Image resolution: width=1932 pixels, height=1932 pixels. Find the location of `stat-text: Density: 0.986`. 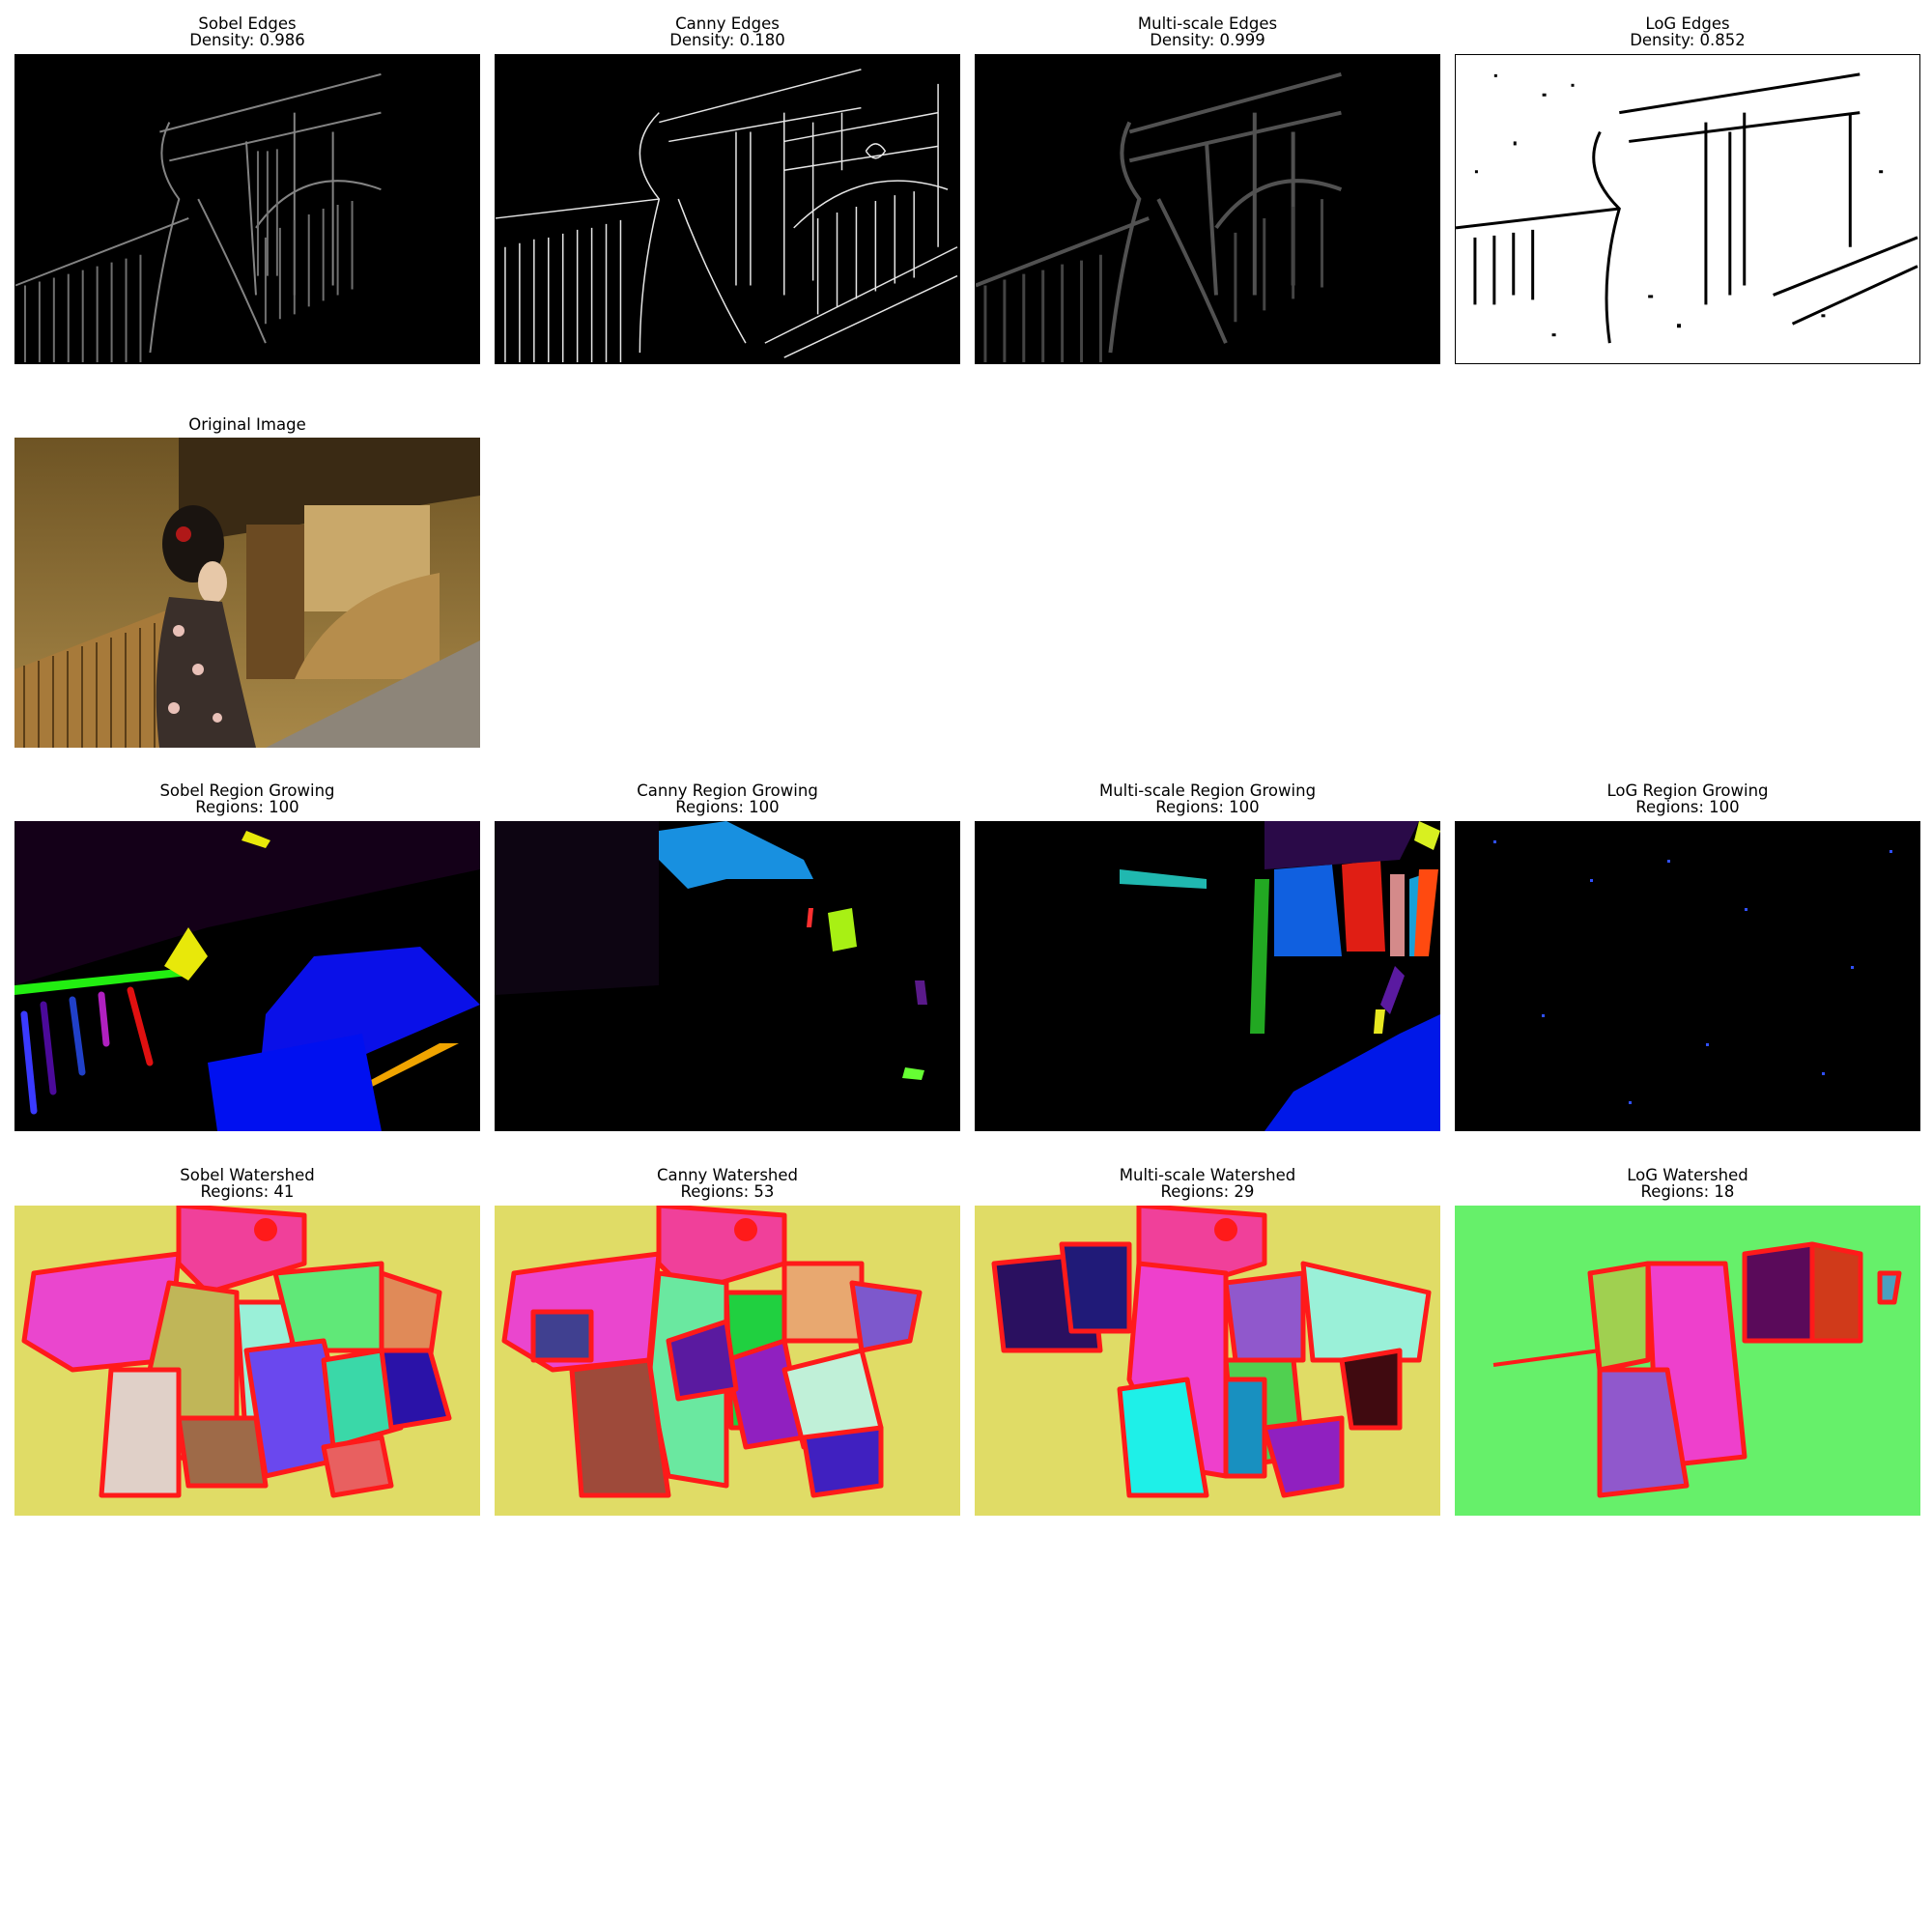

stat-text: Density: 0.986 is located at coordinates (247, 40).